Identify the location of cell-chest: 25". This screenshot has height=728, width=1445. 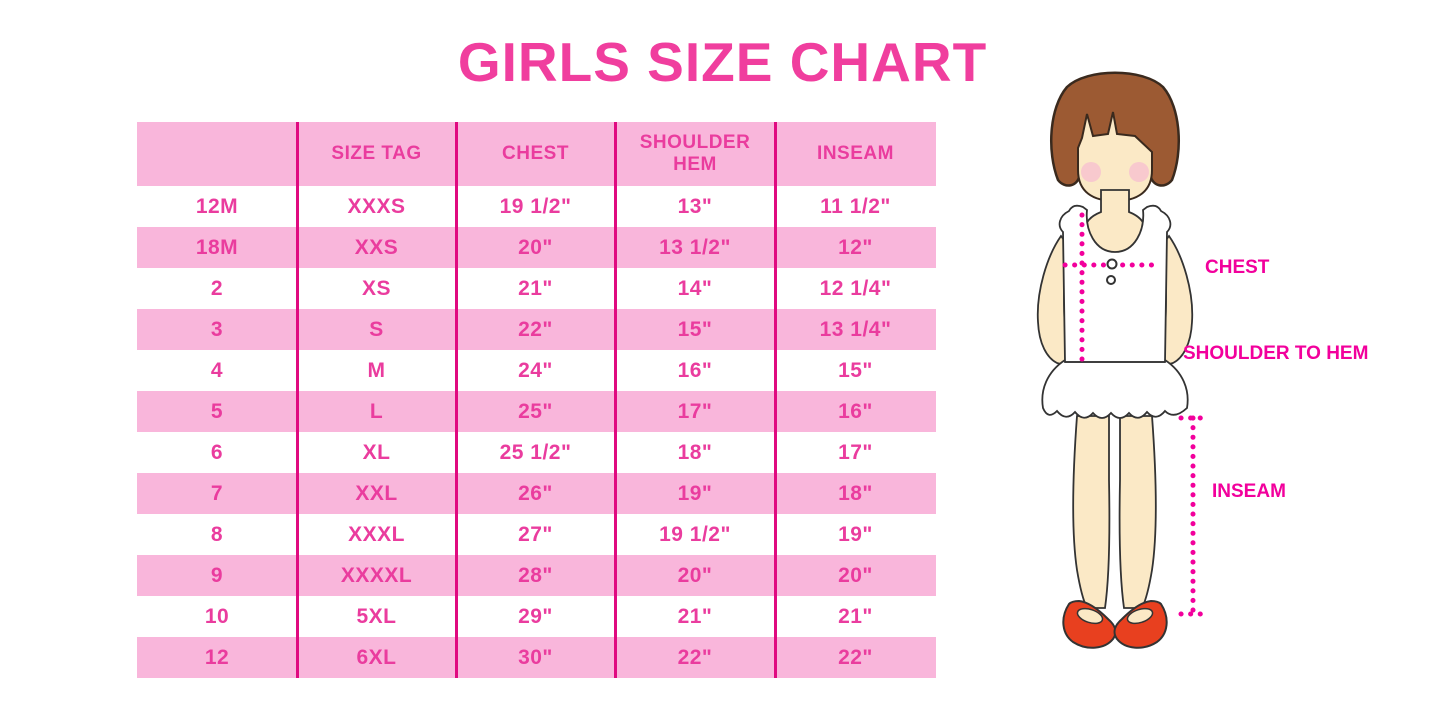
(535, 411).